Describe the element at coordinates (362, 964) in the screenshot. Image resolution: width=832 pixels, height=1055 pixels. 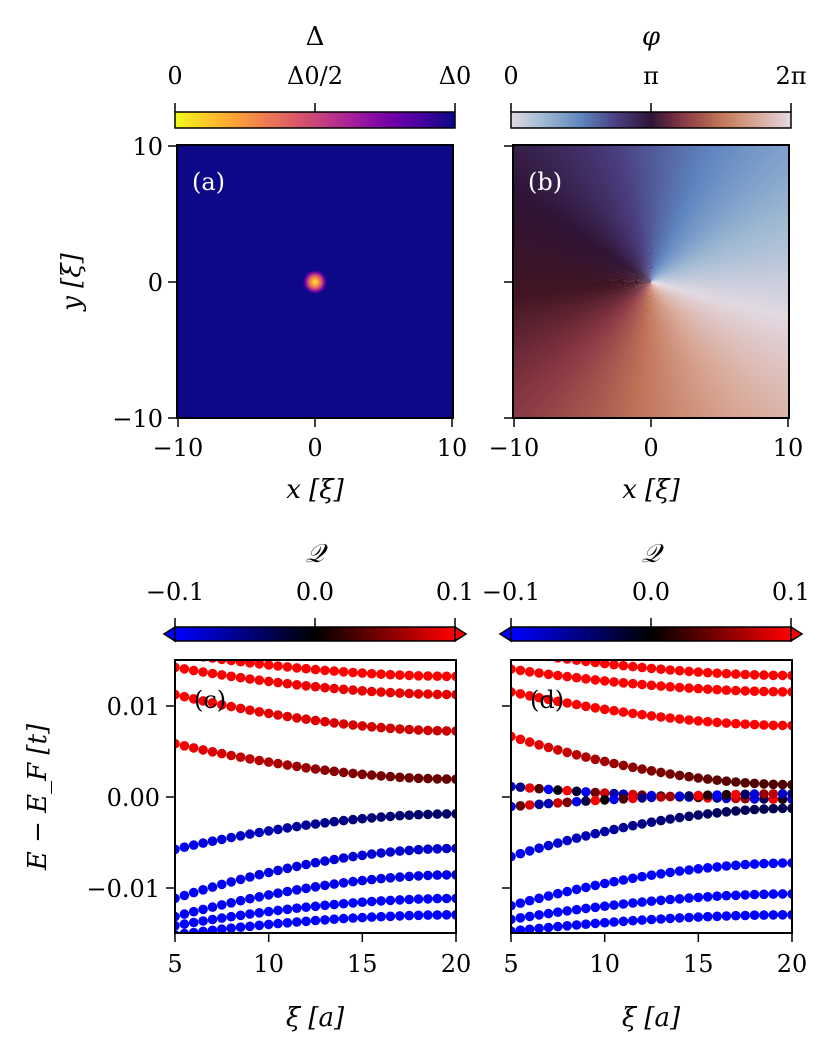
I see `panel-c-xticklabel-2: 15` at that location.